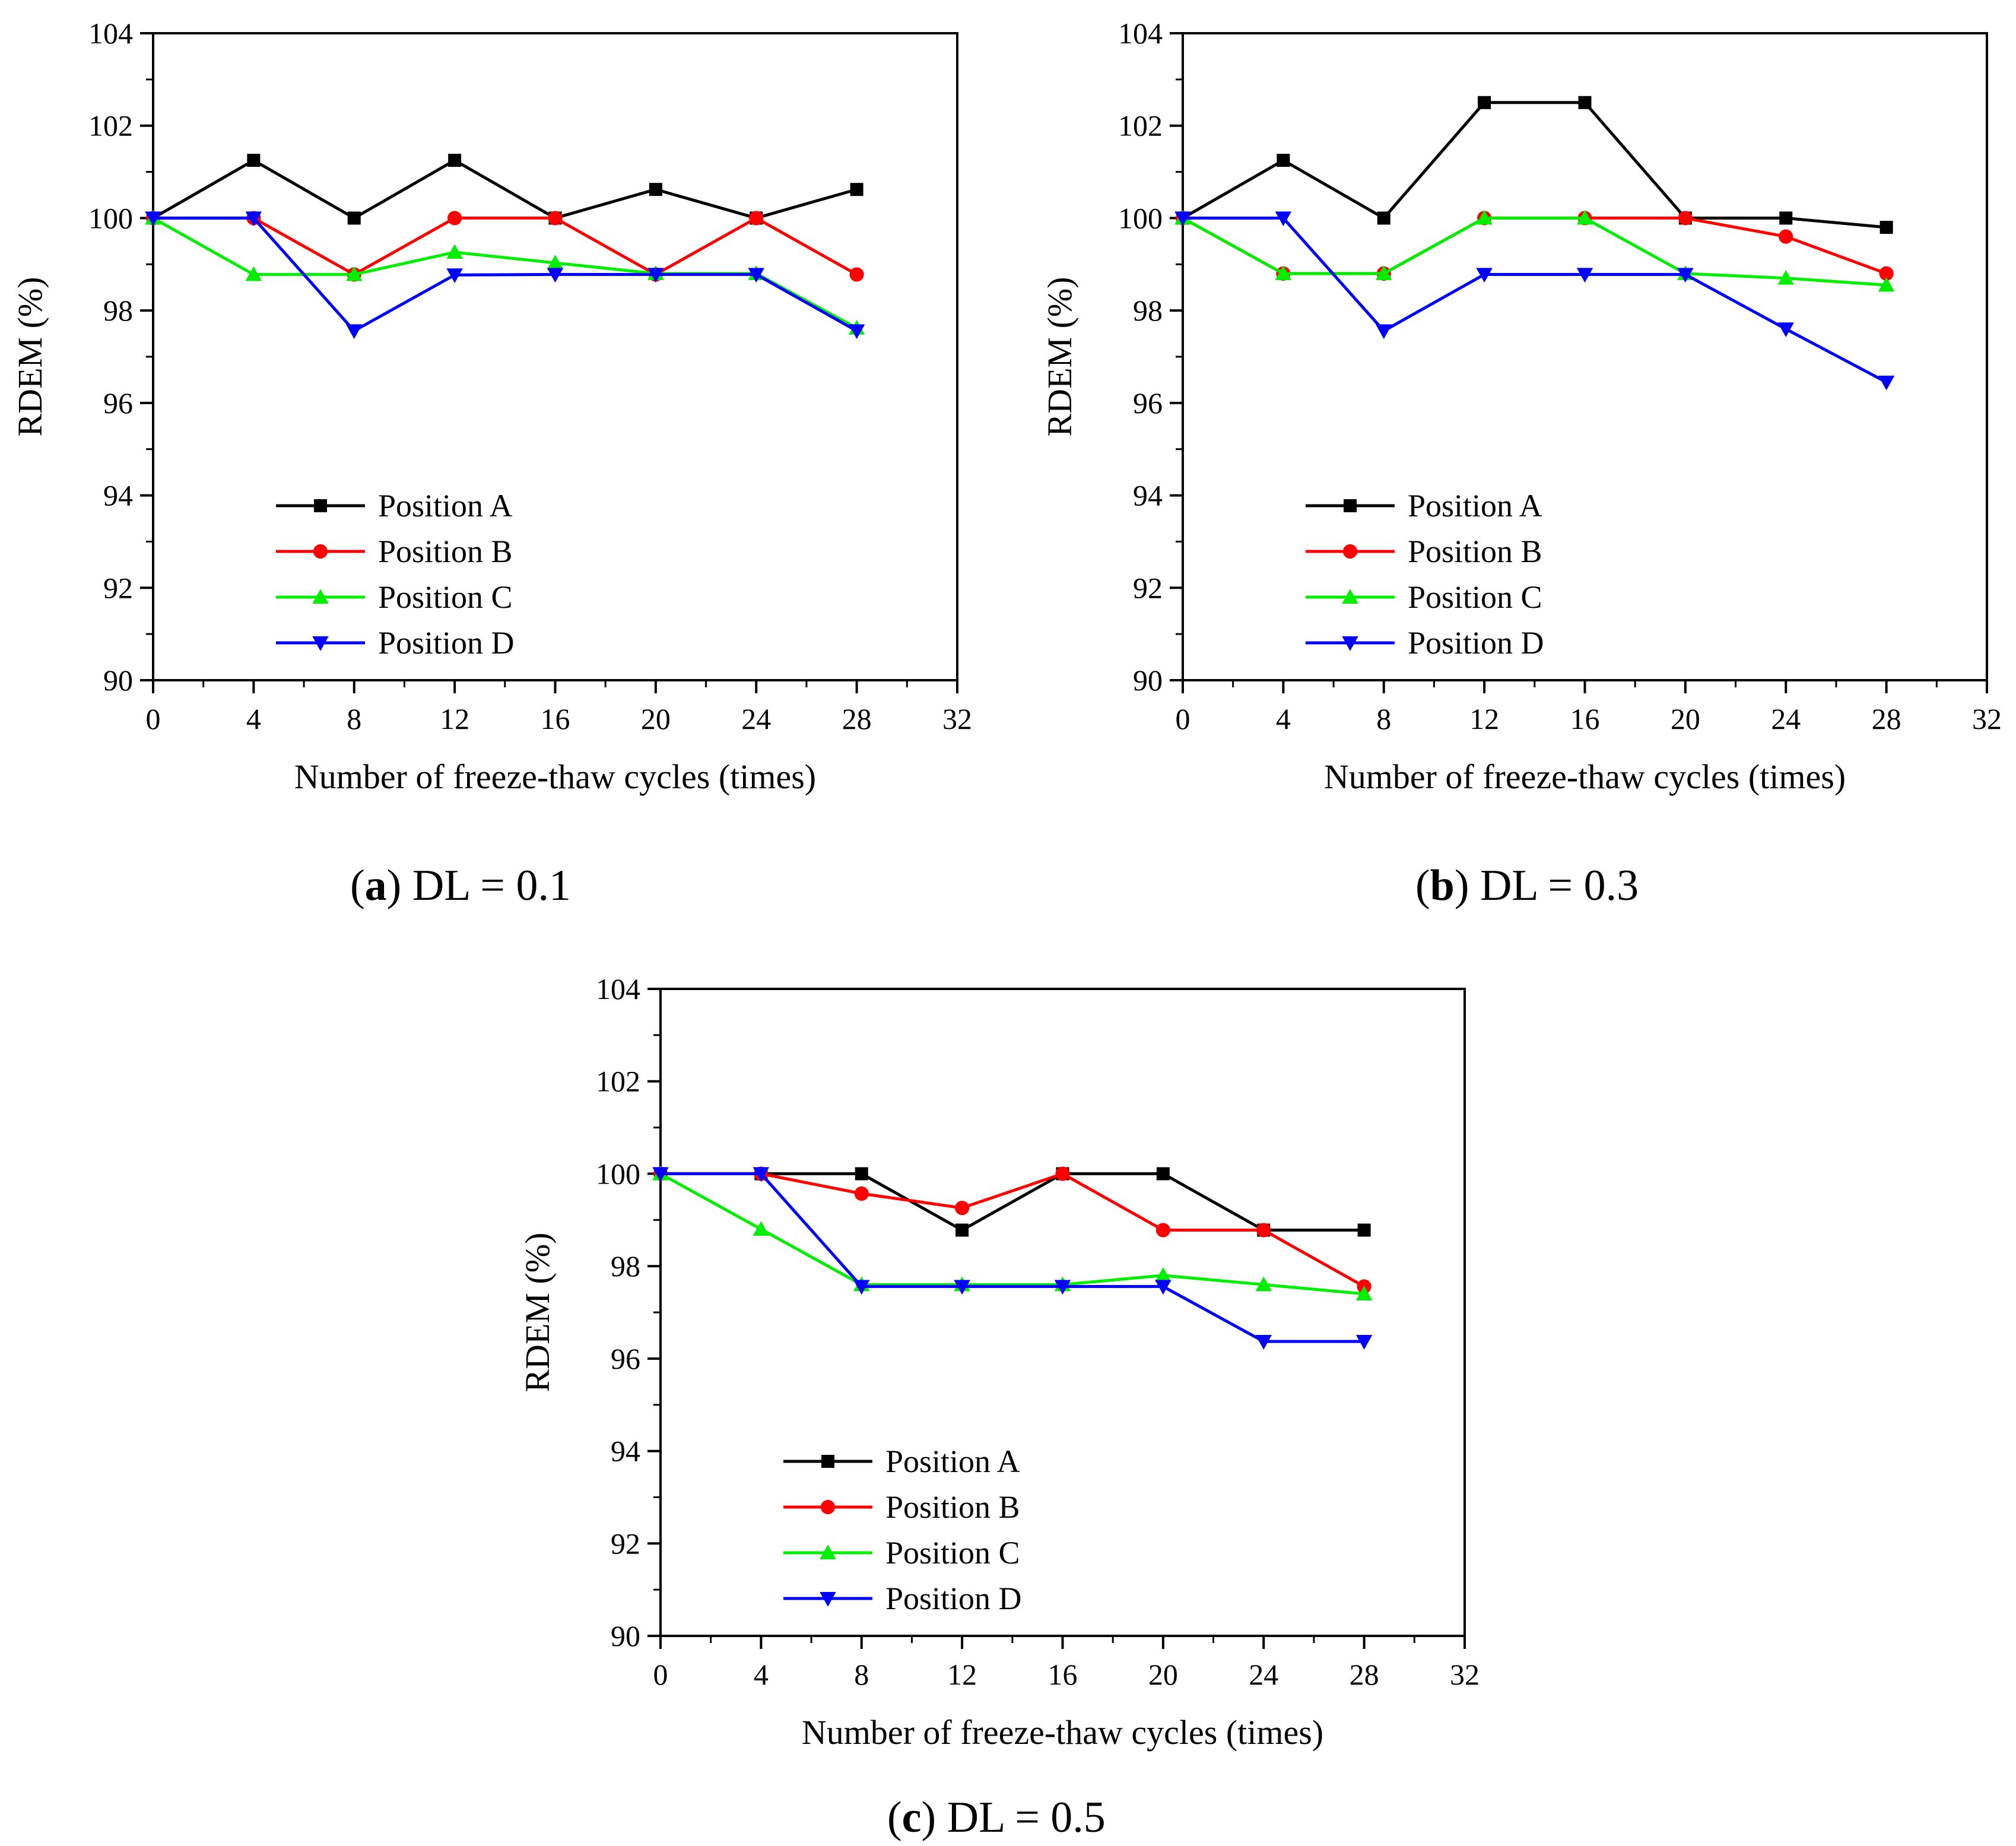  Describe the element at coordinates (1059, 356) in the screenshot. I see `chart-b-y-axis-label: RDEM (%)` at that location.